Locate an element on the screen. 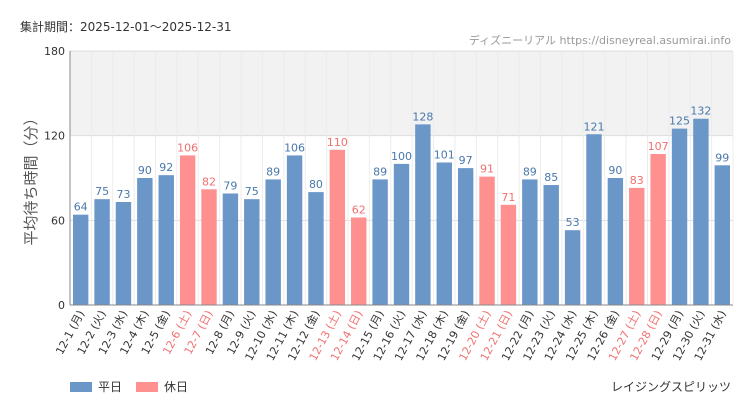  value-label: 85 is located at coordinates (551, 177).